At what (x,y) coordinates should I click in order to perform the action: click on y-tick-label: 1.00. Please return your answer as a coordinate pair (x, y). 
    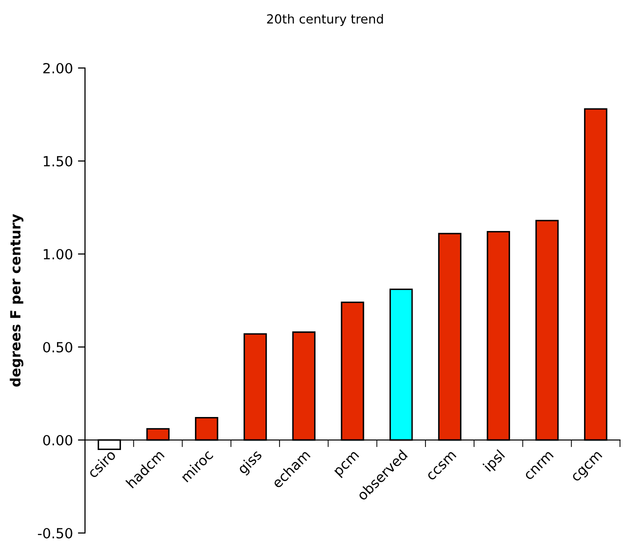
    Looking at the image, I should click on (58, 254).